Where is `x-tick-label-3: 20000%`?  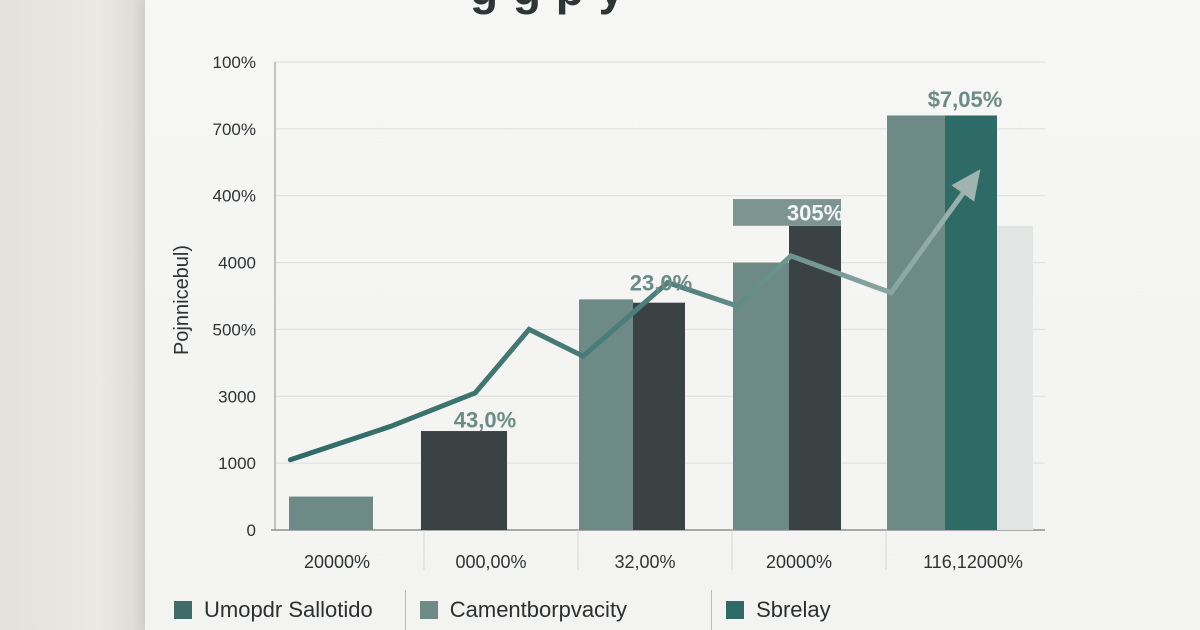
x-tick-label-3: 20000% is located at coordinates (799, 562).